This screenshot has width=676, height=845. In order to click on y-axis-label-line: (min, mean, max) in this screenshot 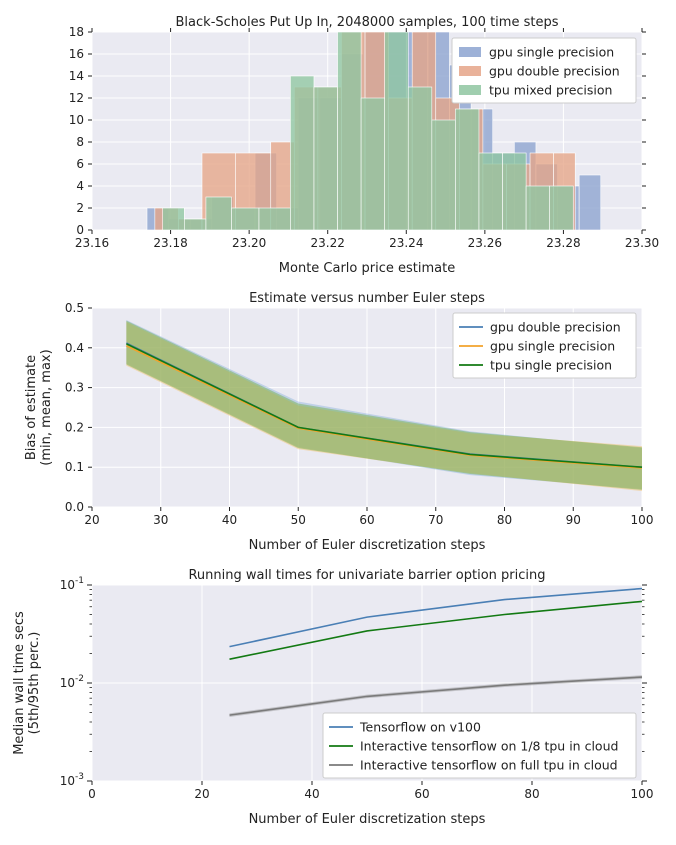, I will do `click(46, 407)`.